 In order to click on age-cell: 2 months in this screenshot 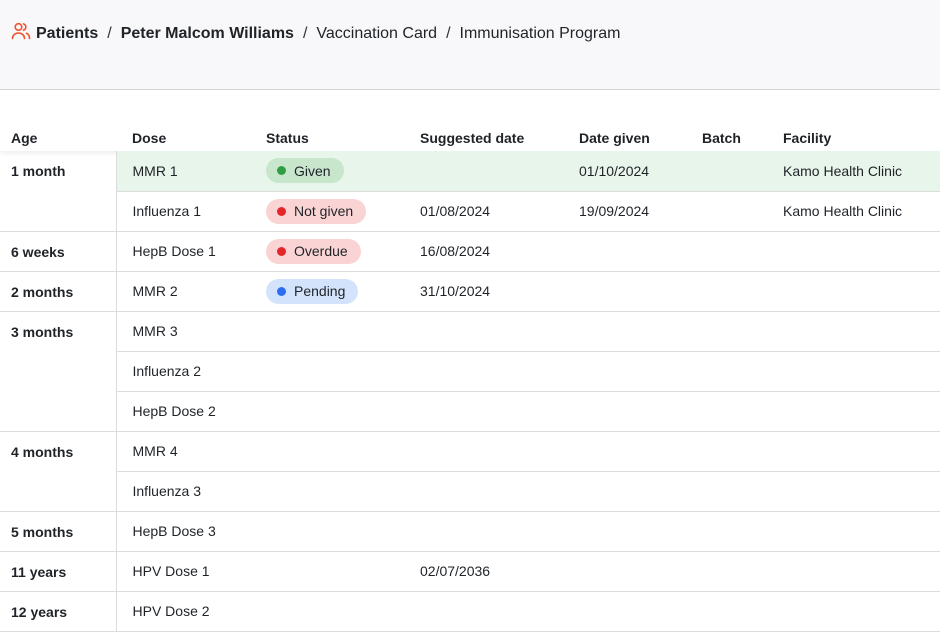, I will do `click(58, 291)`.